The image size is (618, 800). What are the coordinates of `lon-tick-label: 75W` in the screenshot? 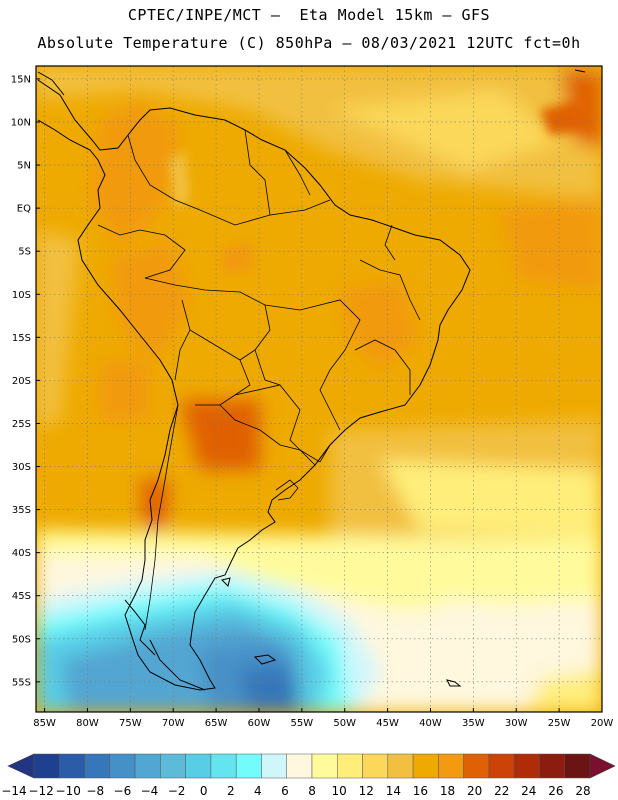 It's located at (130, 723).